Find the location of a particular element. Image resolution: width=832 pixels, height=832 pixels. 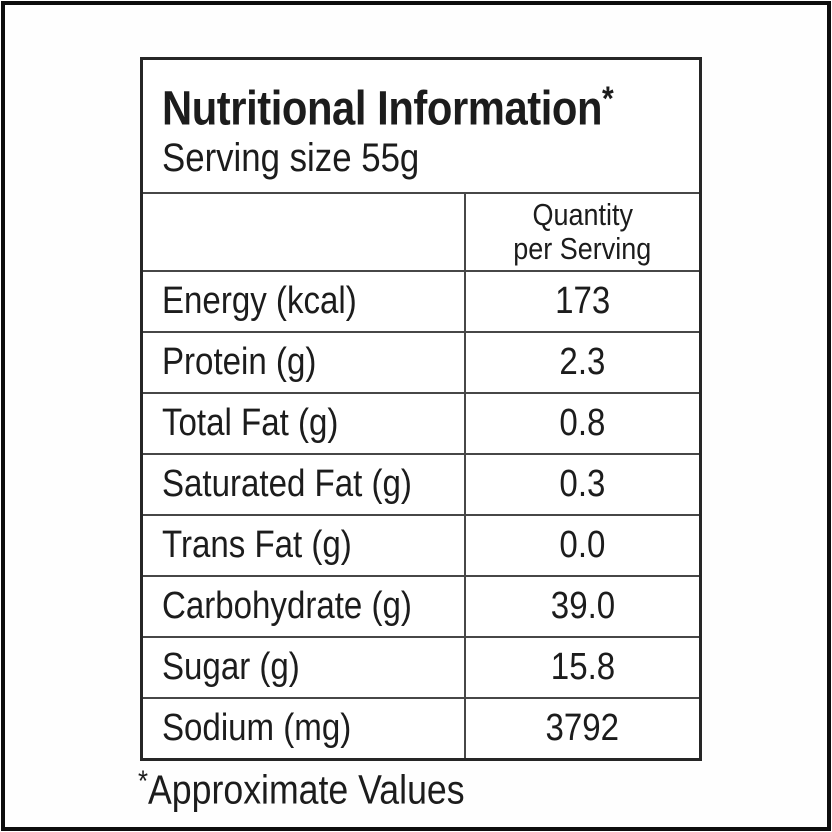

row-value-cell: 3792 is located at coordinates (582, 728).